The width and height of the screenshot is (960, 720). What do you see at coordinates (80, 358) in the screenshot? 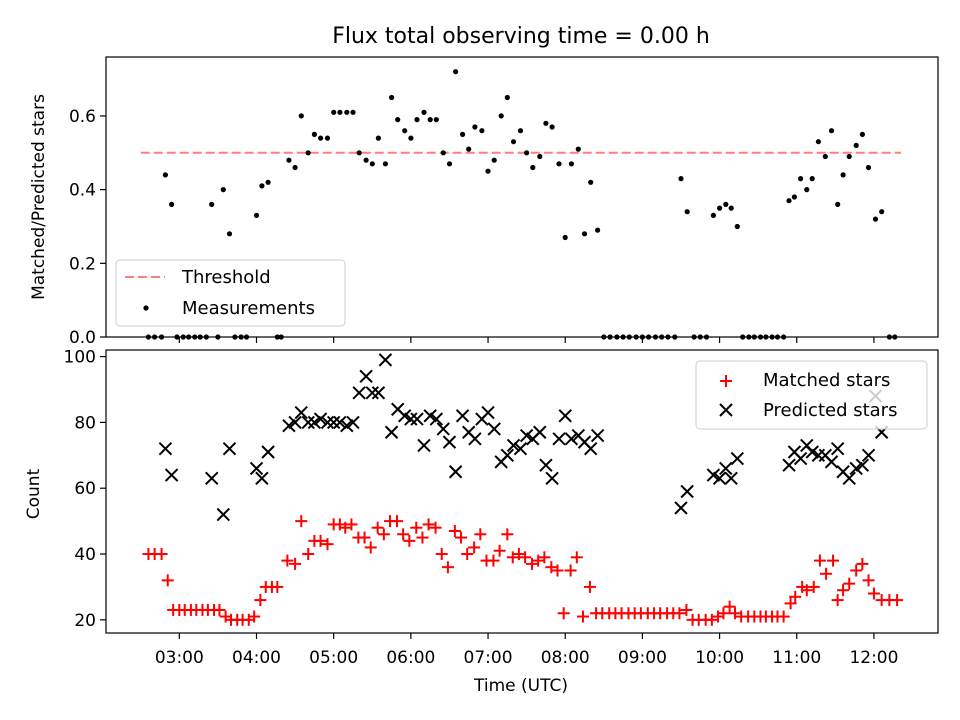
I see `bottom-ytick-label-4: 100` at bounding box center [80, 358].